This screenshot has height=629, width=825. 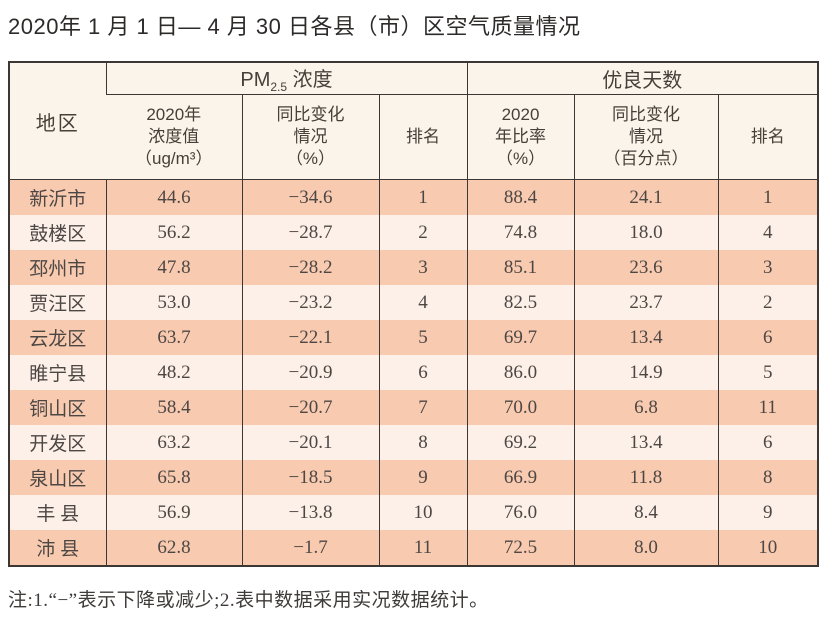 I want to click on cell-region: 邳州市, so click(x=58, y=269).